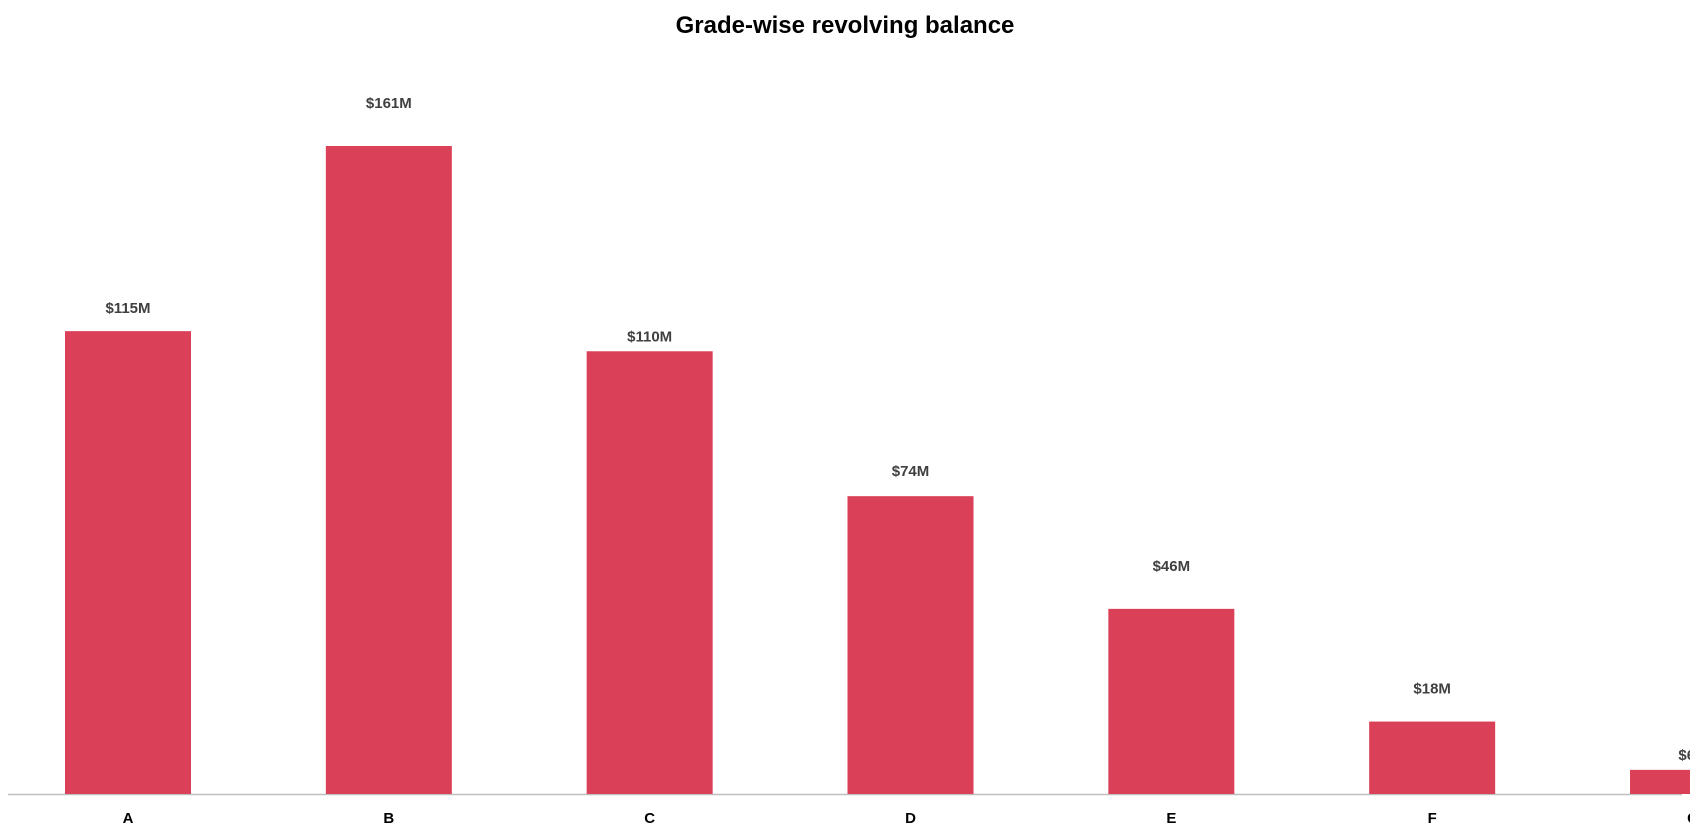 The height and width of the screenshot is (836, 1690). Describe the element at coordinates (649, 336) in the screenshot. I see `data-label-c: $110M` at that location.